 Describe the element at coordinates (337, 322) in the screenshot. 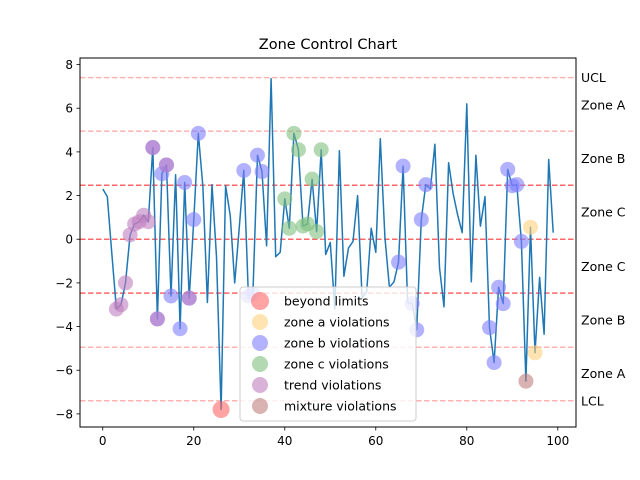

I see `legend-label: zone a violations` at that location.